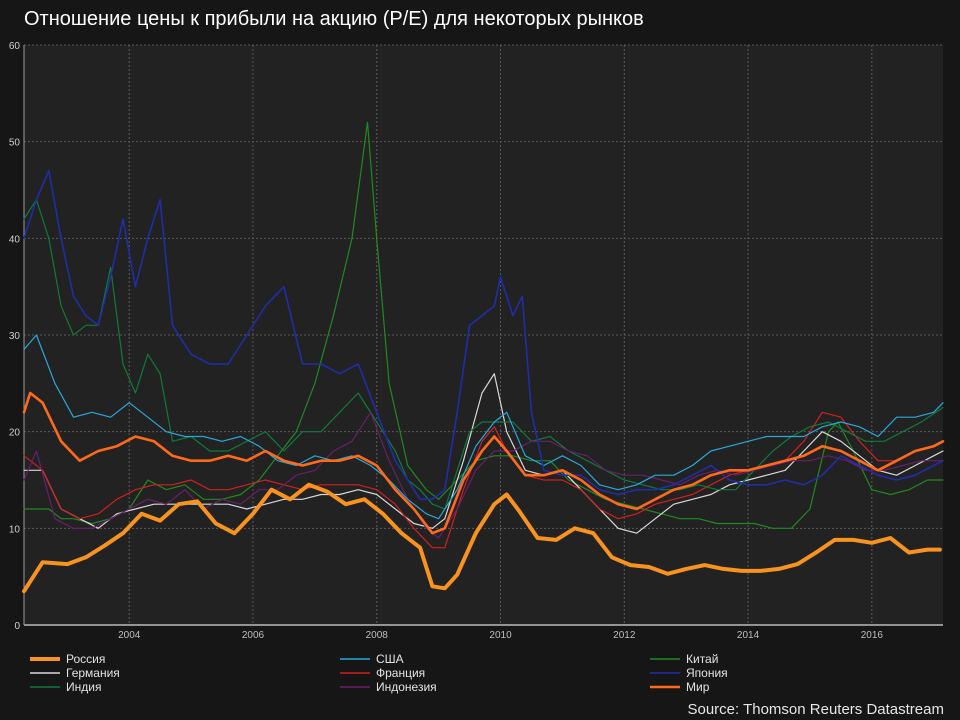  Describe the element at coordinates (15, 529) in the screenshot. I see `y-tick-label: 10` at that location.